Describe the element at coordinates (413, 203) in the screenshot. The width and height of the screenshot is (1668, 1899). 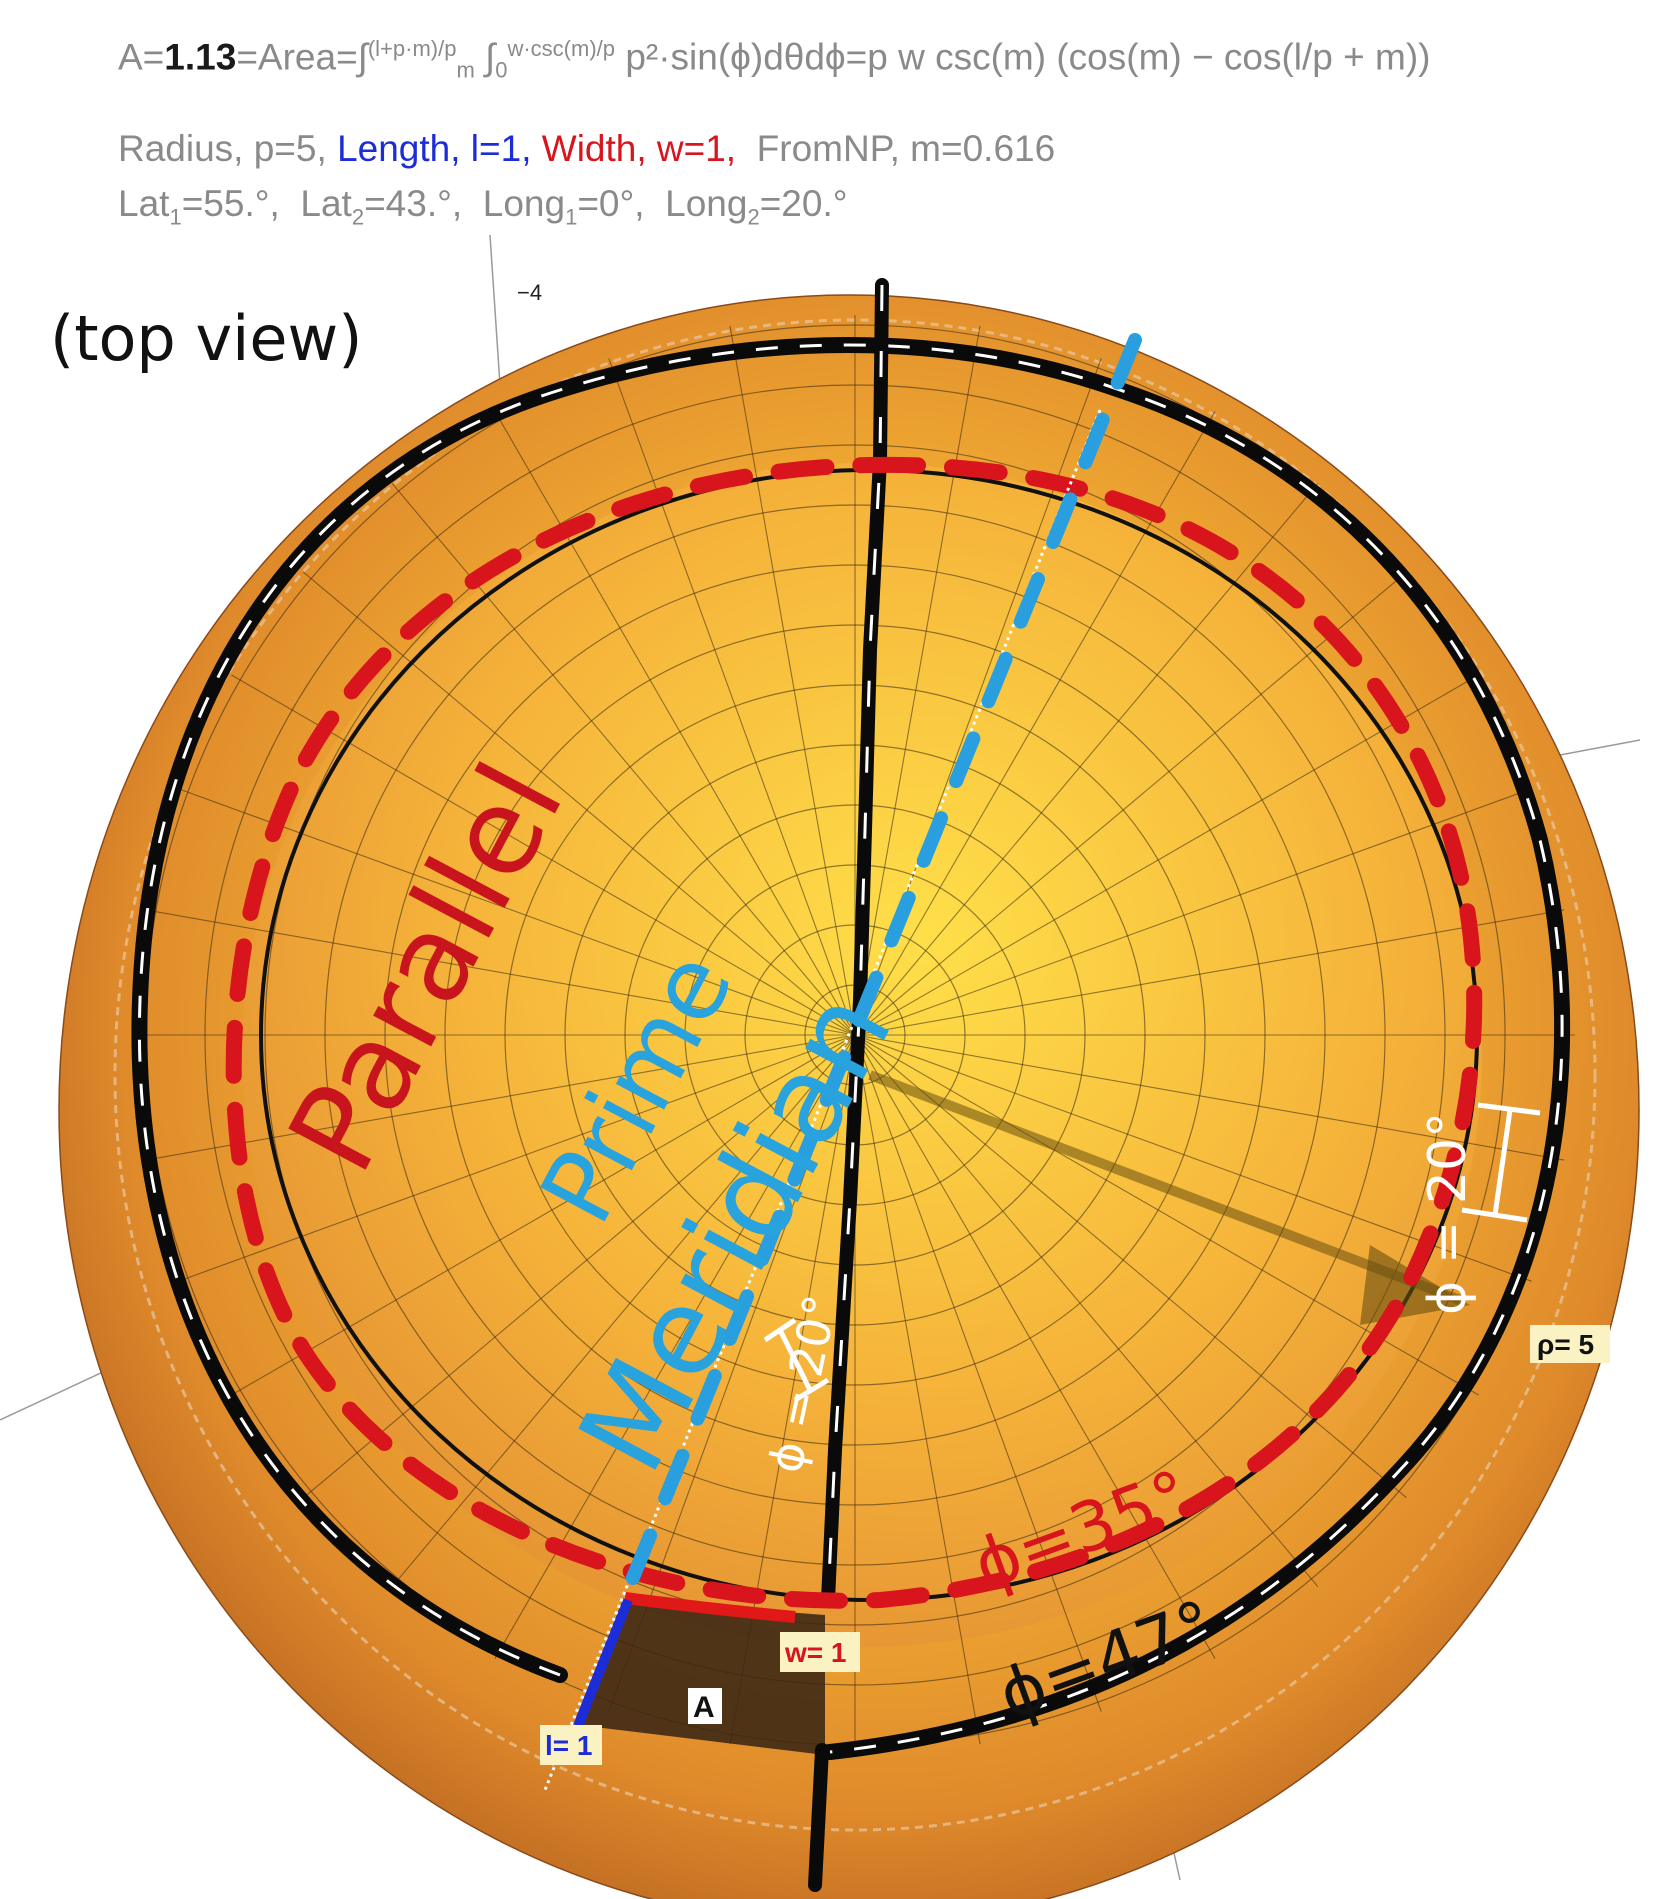
I see `lat2-value: =43.°,` at that location.